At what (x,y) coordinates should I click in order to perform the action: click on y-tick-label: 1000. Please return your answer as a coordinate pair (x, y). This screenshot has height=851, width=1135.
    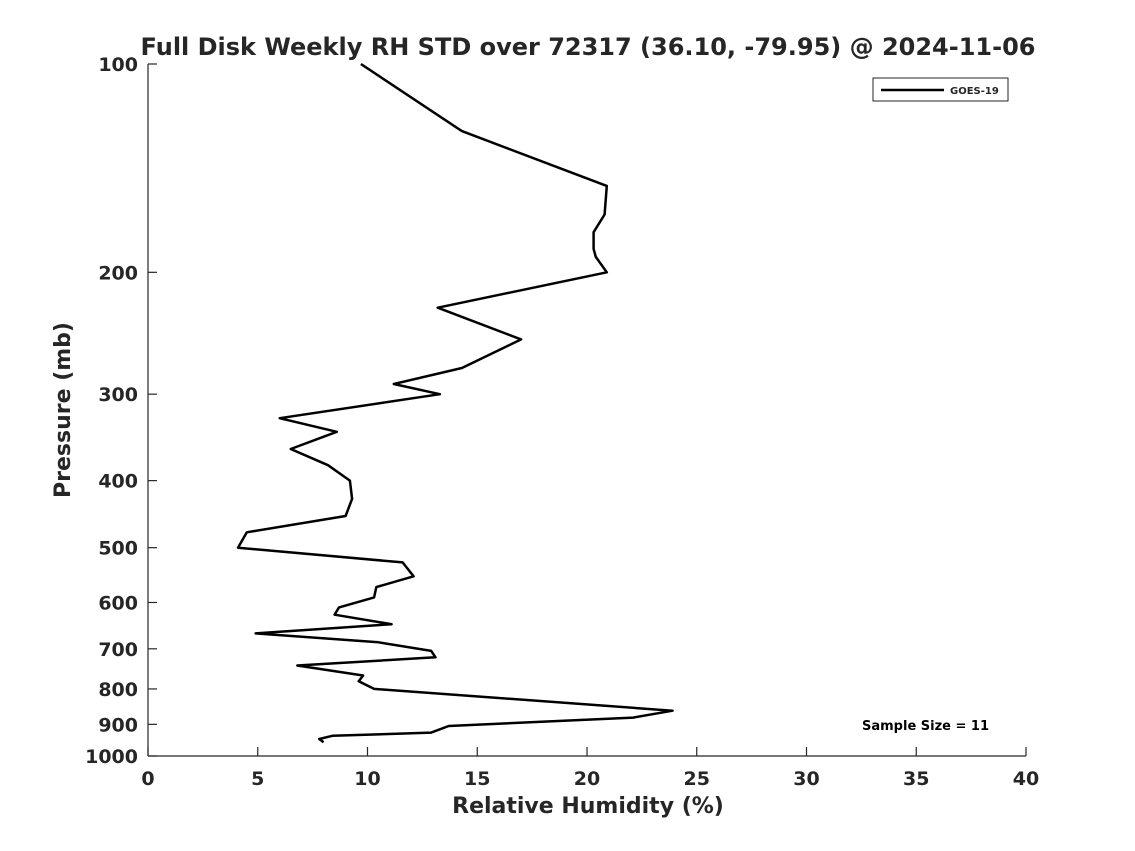
    Looking at the image, I should click on (111, 757).